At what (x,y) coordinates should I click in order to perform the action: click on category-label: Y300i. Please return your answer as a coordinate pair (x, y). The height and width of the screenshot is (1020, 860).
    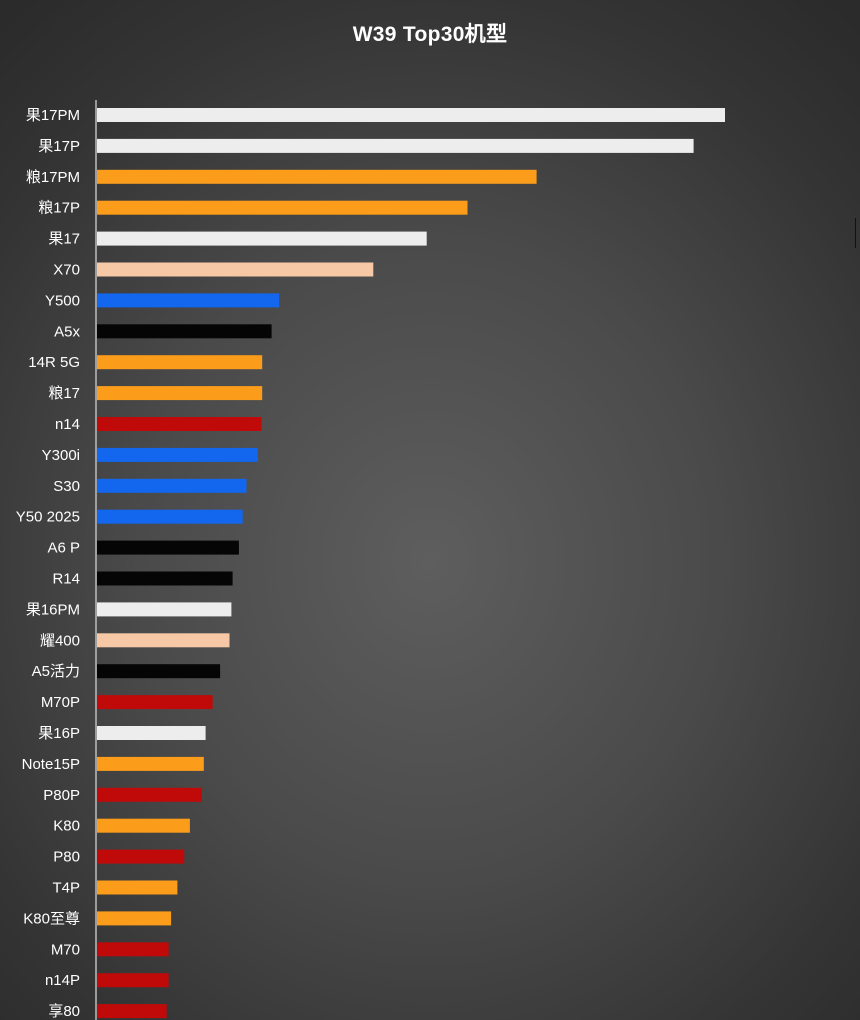
    Looking at the image, I should click on (61, 455).